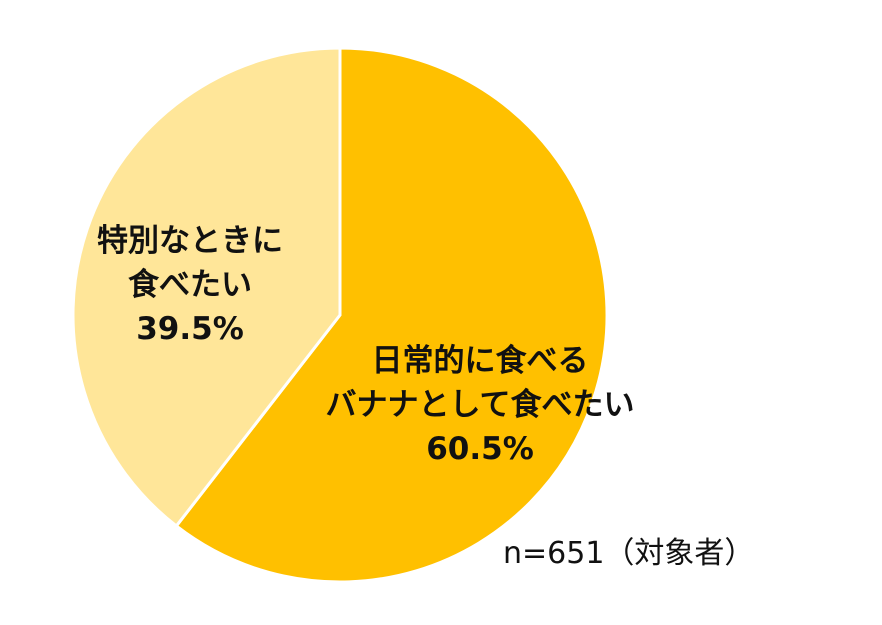 This screenshot has height=625, width=882. I want to click on value-label: 39.5%, so click(190, 329).